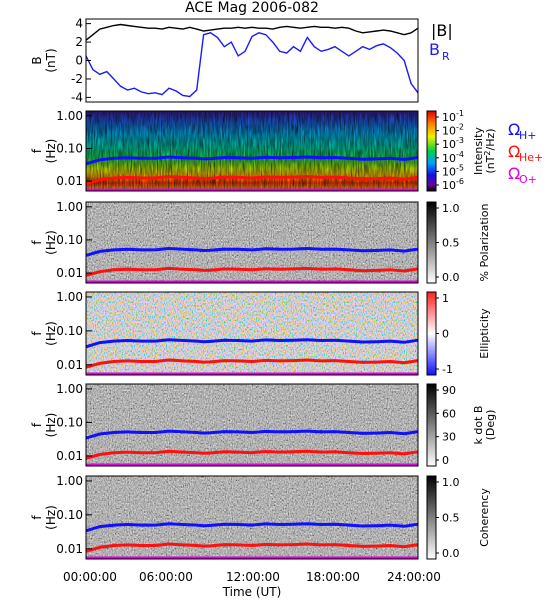 This screenshot has height=600, width=550. What do you see at coordinates (460, 154) in the screenshot?
I see `colorbar-tick-exponent: -4` at bounding box center [460, 154].